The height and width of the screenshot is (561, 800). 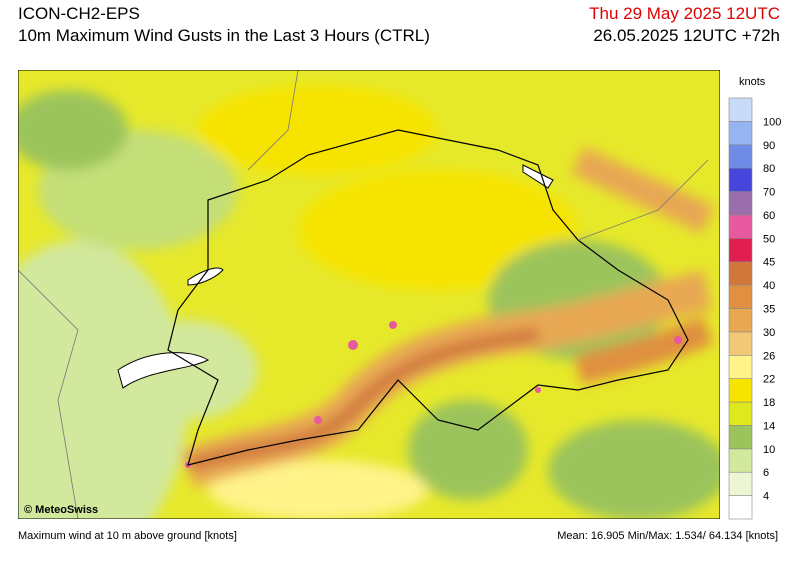 What do you see at coordinates (769, 426) in the screenshot?
I see `legend-label: 14` at bounding box center [769, 426].